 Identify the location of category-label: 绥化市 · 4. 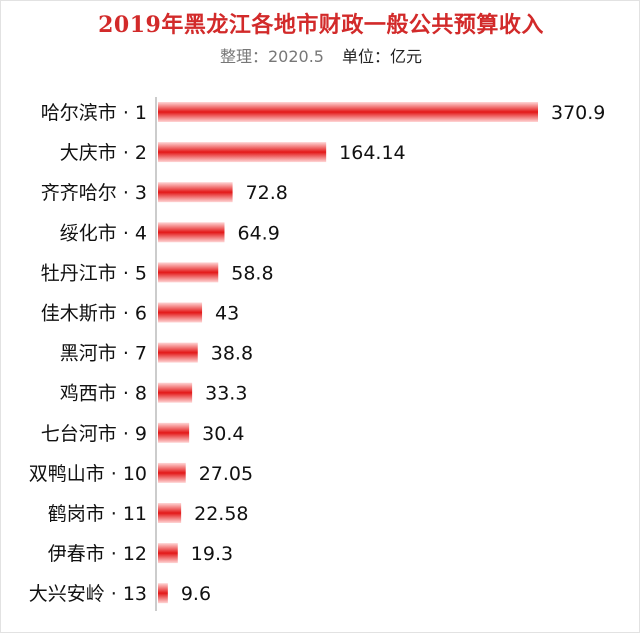
(103, 233).